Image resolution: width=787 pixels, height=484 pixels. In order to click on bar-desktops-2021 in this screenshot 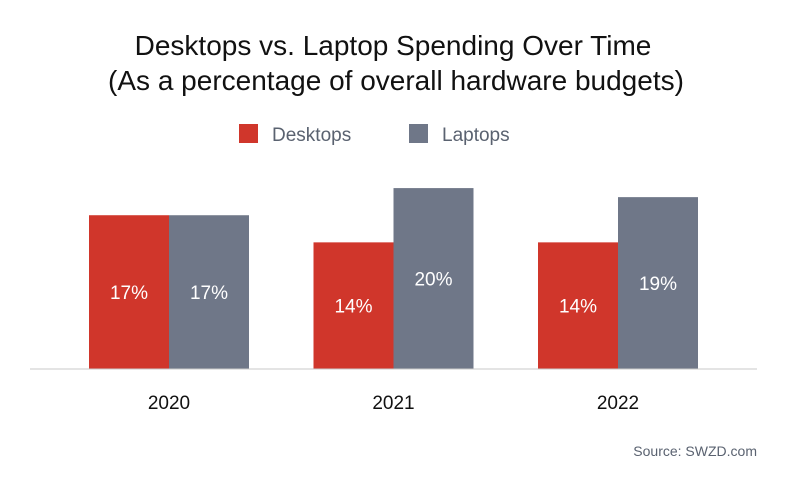, I will do `click(353, 305)`.